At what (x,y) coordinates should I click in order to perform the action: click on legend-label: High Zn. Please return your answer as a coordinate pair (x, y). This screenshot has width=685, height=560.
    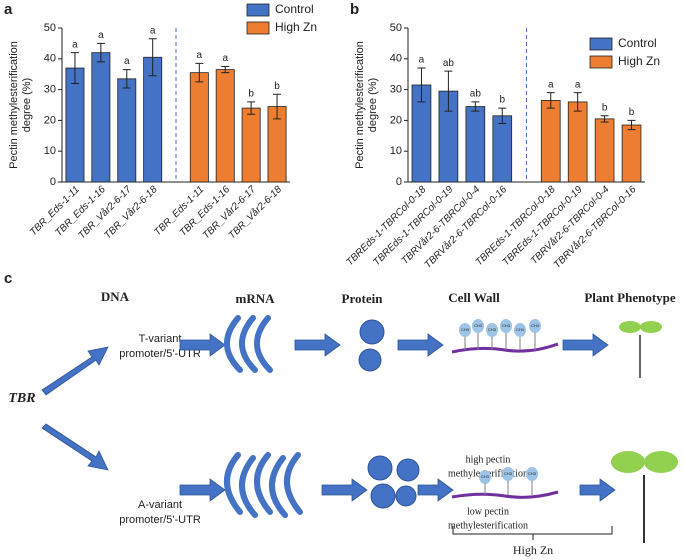
    Looking at the image, I should click on (639, 61).